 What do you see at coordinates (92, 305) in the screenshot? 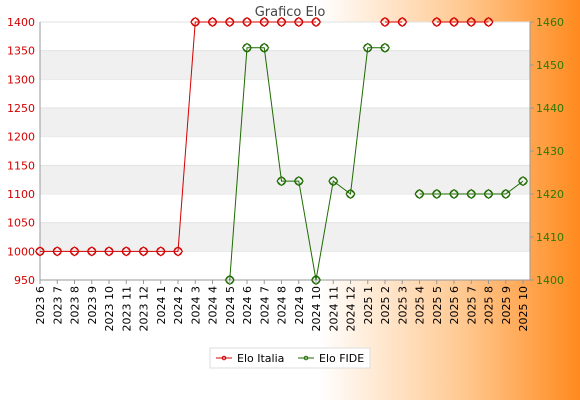
I see `x-tick-label: 2023 9` at bounding box center [92, 305].